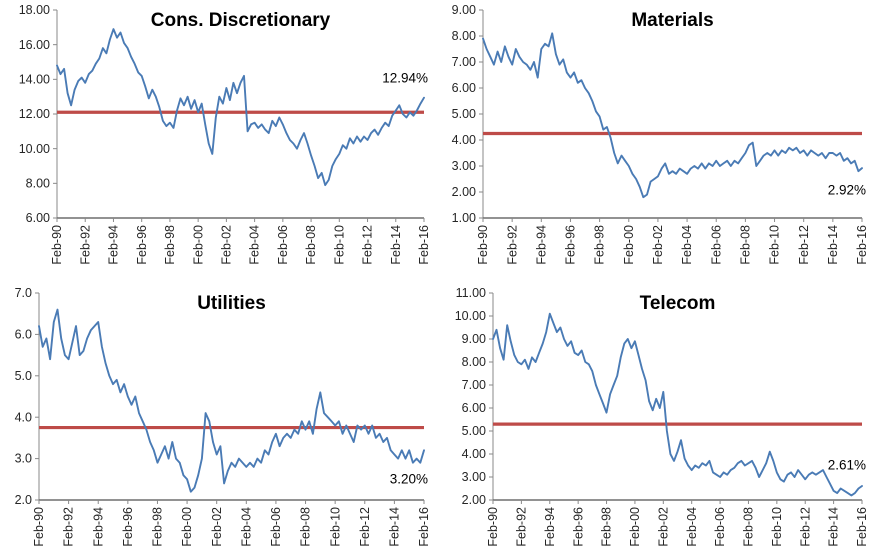 The width and height of the screenshot is (887, 560). Describe the element at coordinates (34, 45) in the screenshot. I see `y-tick-label: 16.00` at that location.